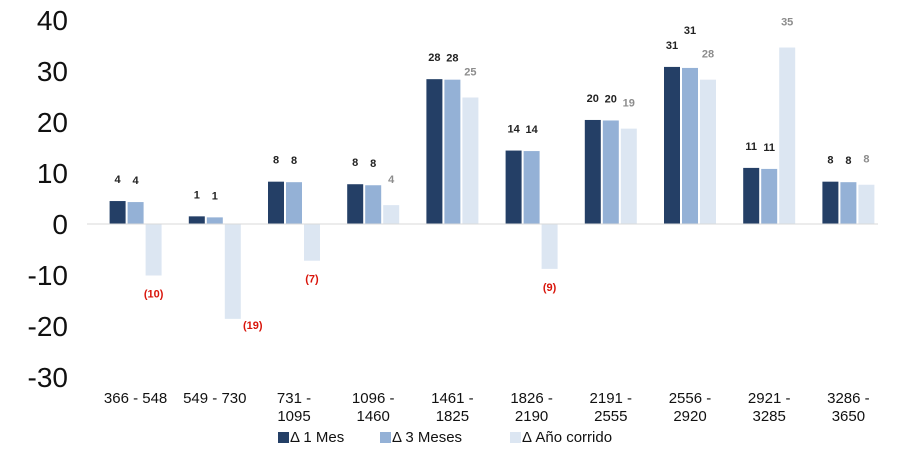 The image size is (897, 454). Describe the element at coordinates (294, 161) in the screenshot. I see `data-label-2-3: 8` at that location.